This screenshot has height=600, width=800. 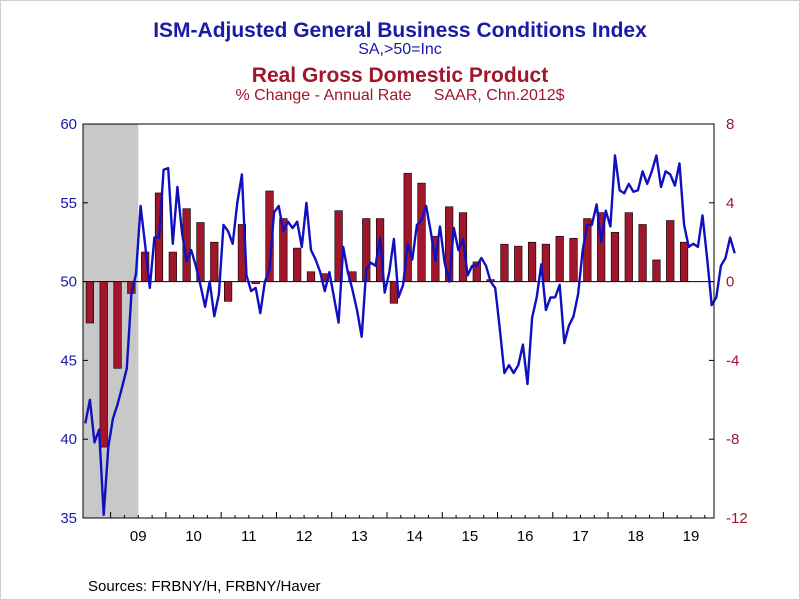 I want to click on left-tick-label: 60, so click(x=68, y=124).